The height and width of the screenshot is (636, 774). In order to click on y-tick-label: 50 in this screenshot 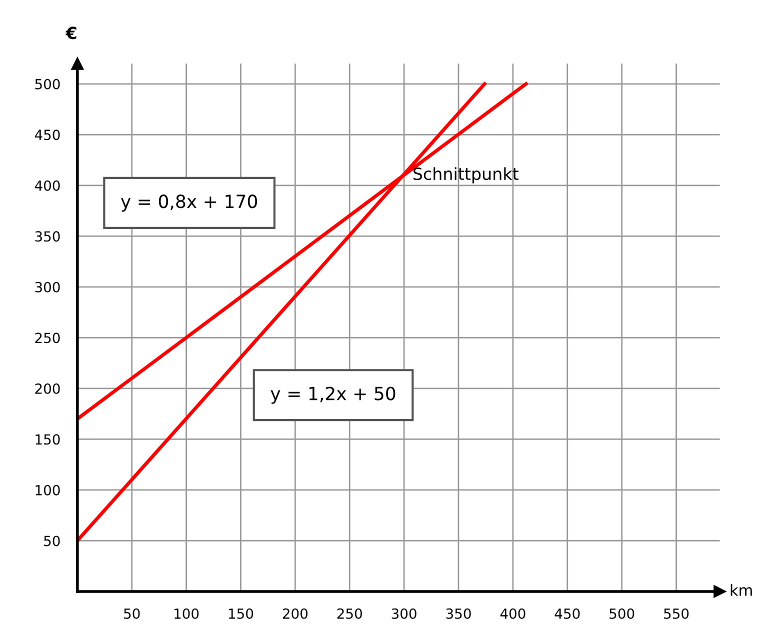, I will do `click(52, 541)`.